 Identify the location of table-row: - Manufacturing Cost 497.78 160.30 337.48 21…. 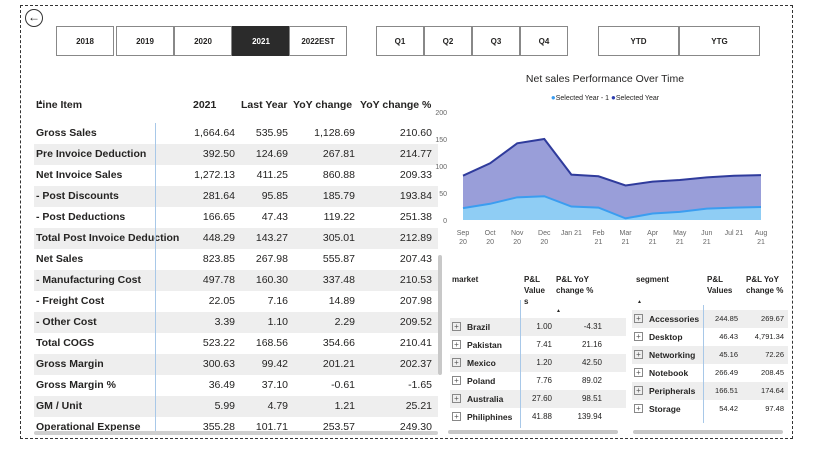
(236, 280).